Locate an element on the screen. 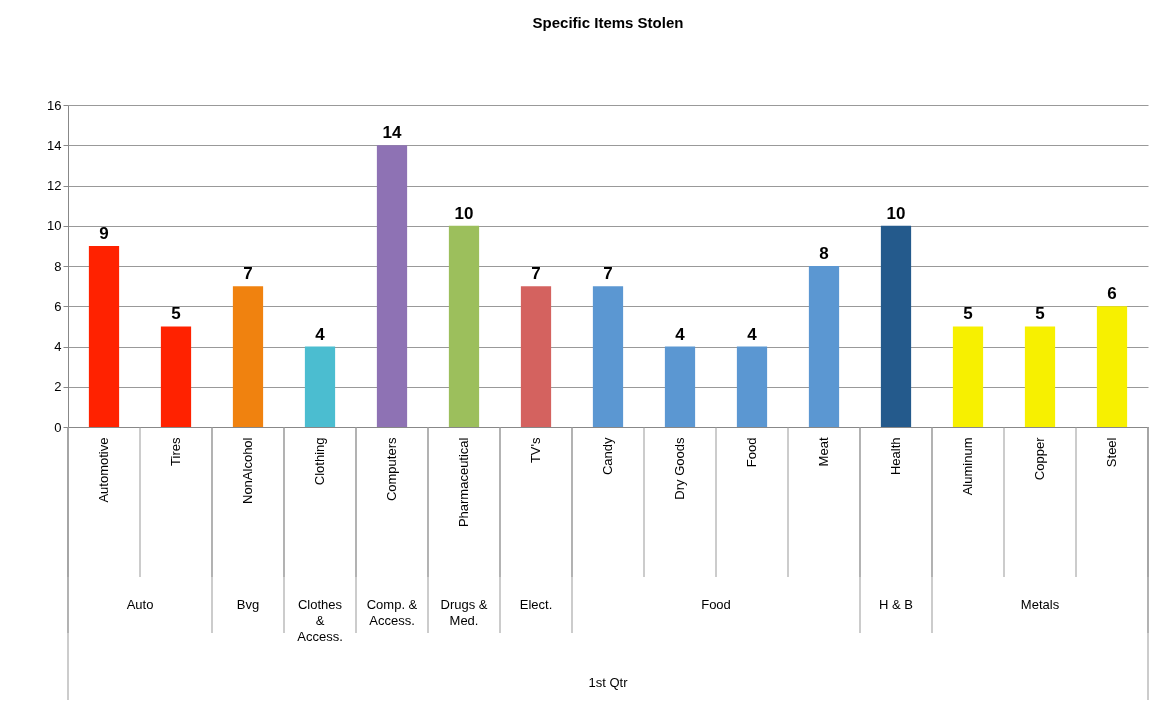 The height and width of the screenshot is (719, 1173). data-label: 8 is located at coordinates (824, 253).